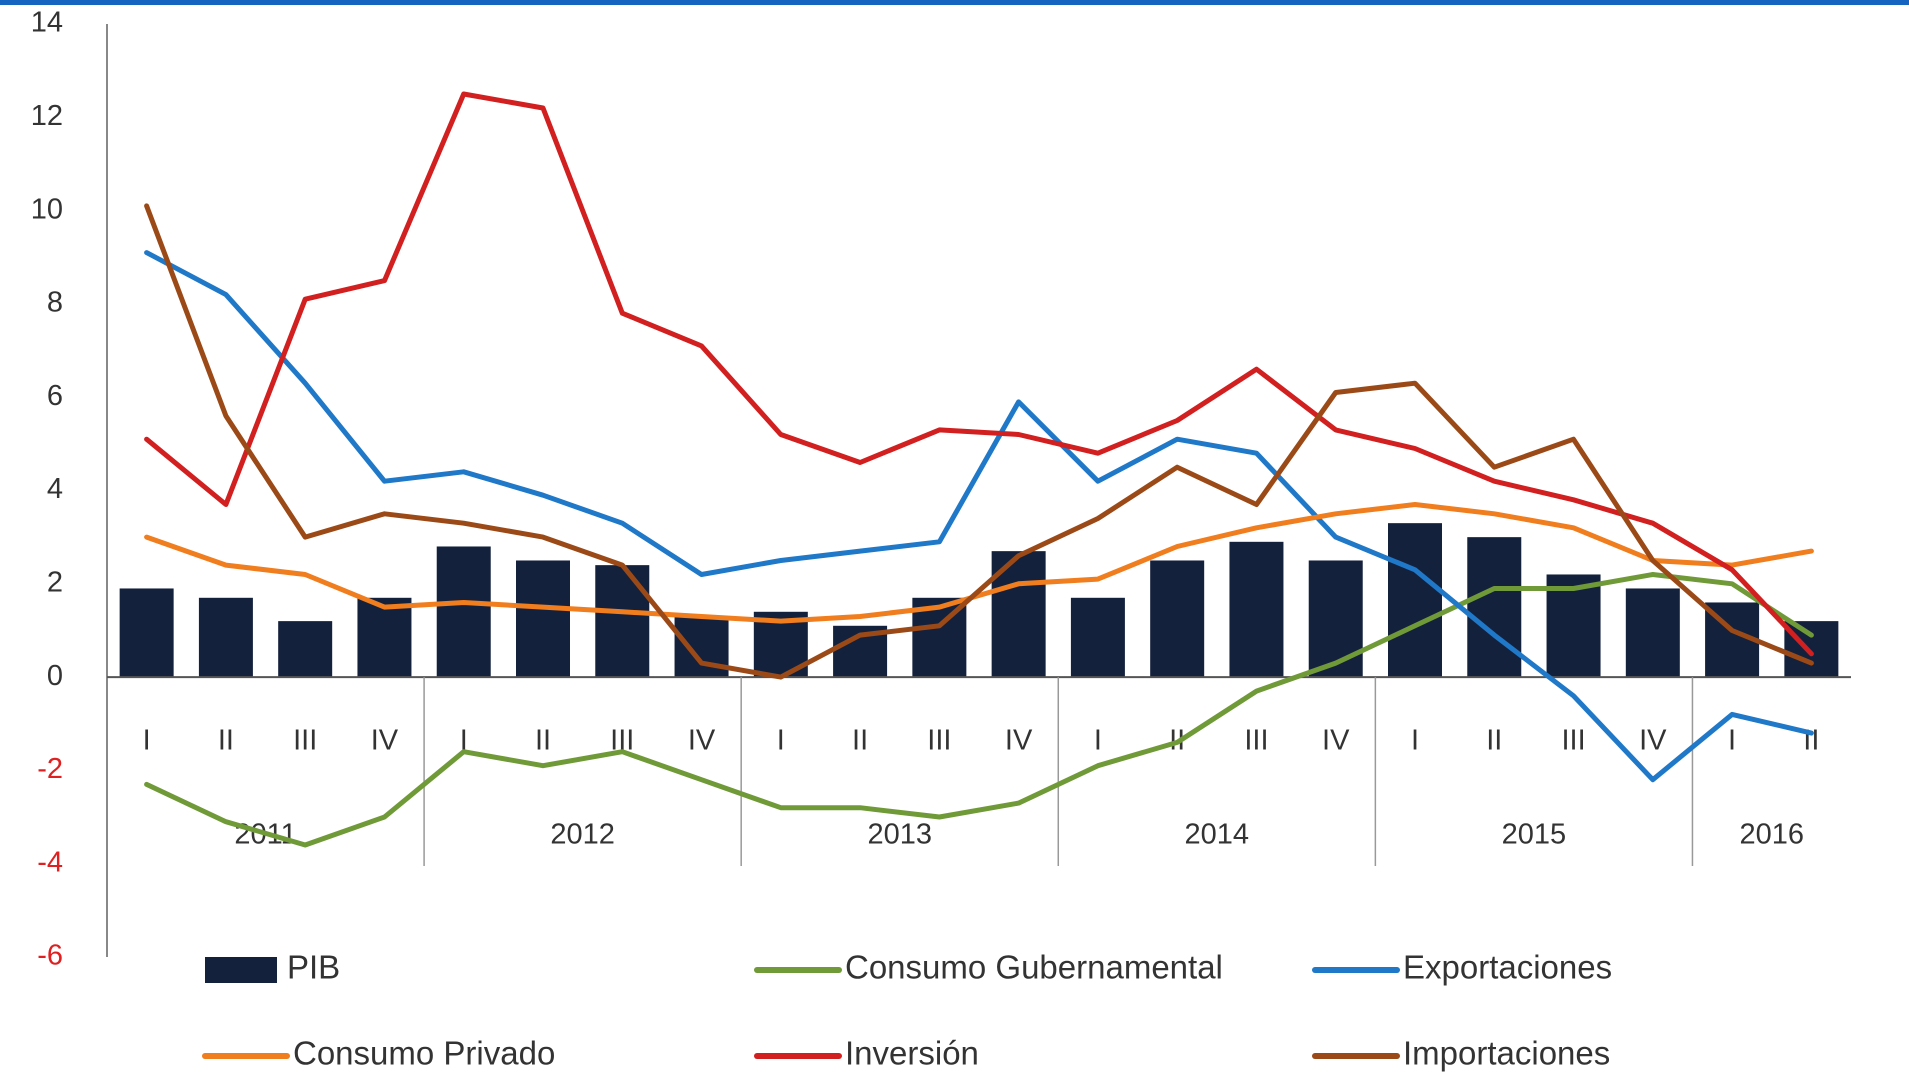  Describe the element at coordinates (313, 967) in the screenshot. I see `legend-label: PIB` at that location.